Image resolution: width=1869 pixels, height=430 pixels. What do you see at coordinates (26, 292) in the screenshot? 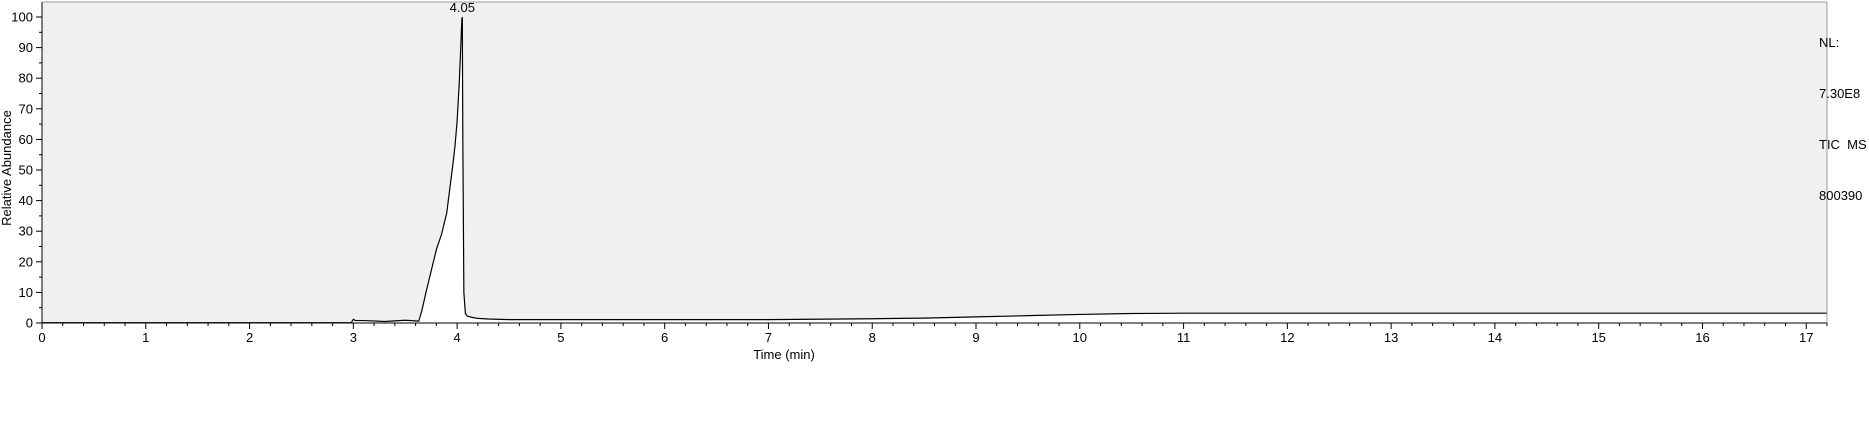
I see `y-tick-label: 10` at bounding box center [26, 292].